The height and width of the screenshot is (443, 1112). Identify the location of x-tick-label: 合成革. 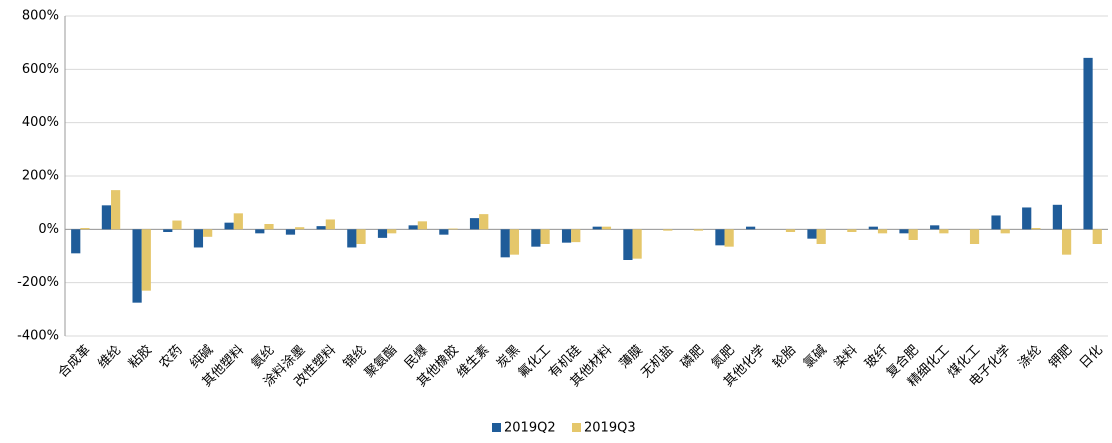
(74, 362).